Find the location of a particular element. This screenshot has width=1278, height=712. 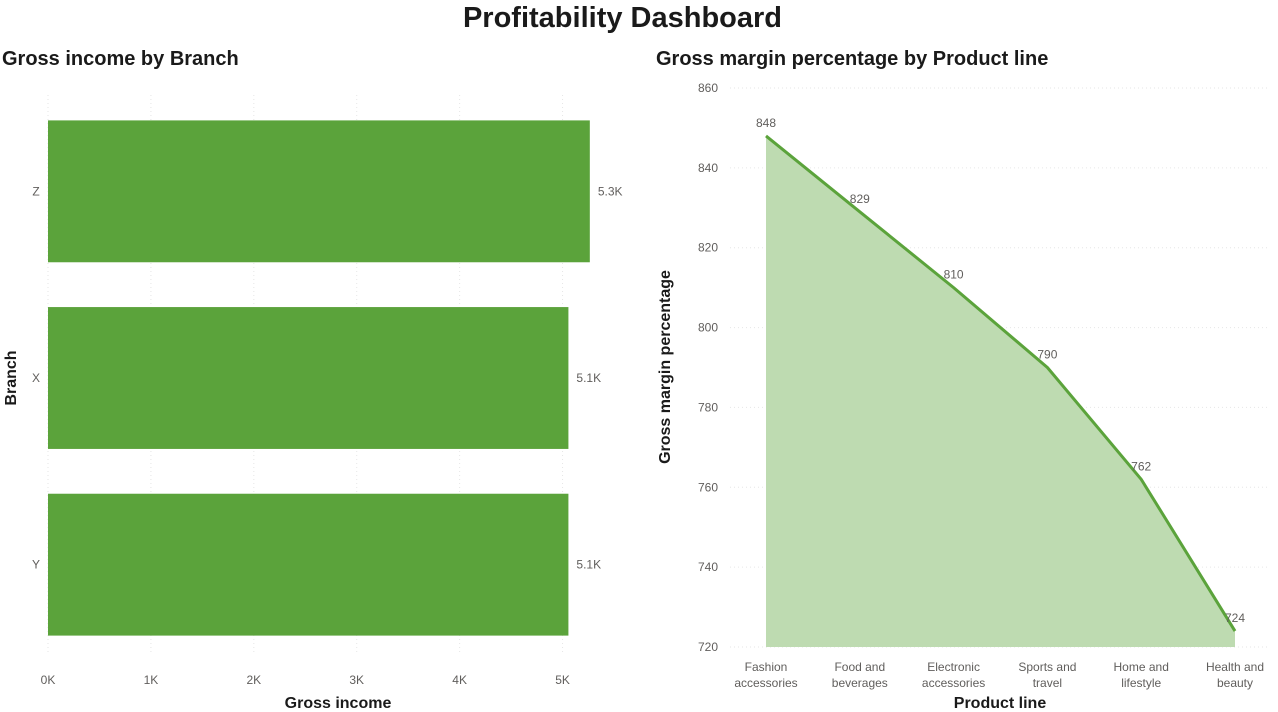

data-label: 790 is located at coordinates (1047, 355).